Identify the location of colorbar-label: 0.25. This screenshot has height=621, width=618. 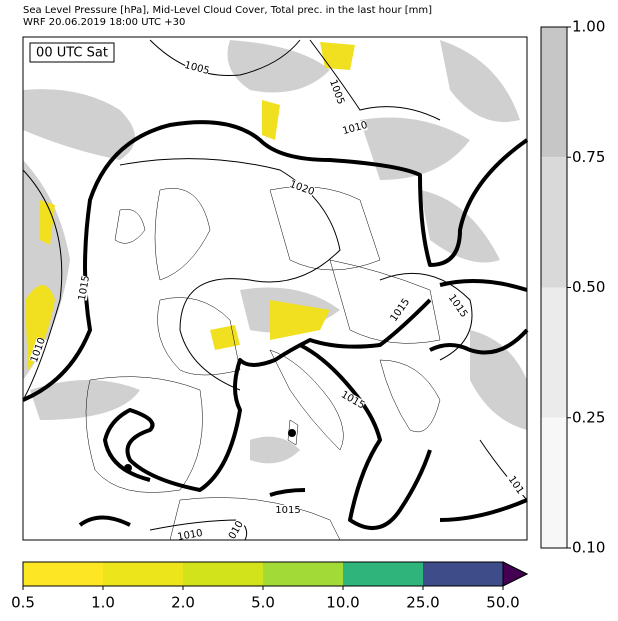
(588, 417).